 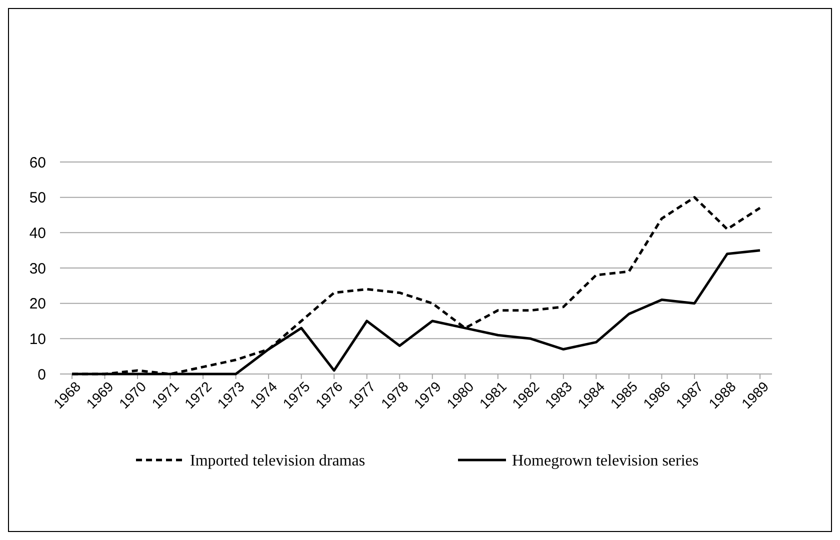 I want to click on legend-label: Homegrown television series, so click(x=605, y=461).